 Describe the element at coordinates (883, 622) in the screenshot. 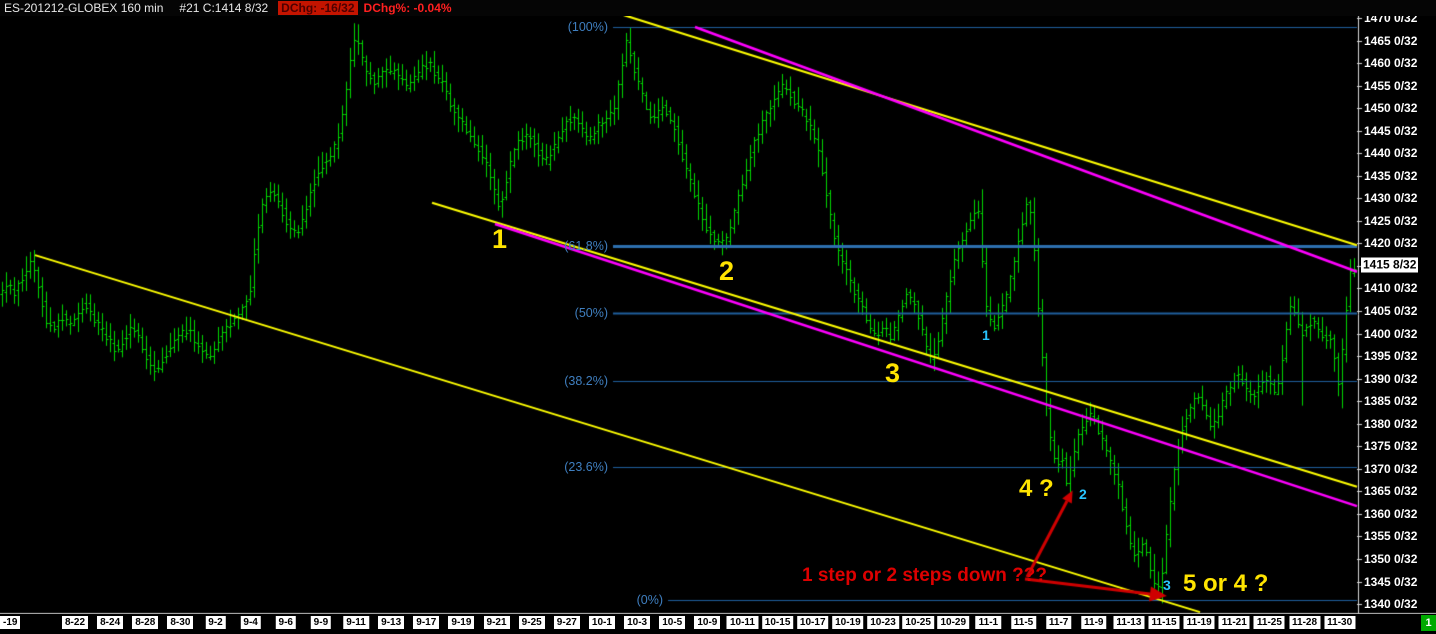

I see `x-axis-label: 10-23` at that location.